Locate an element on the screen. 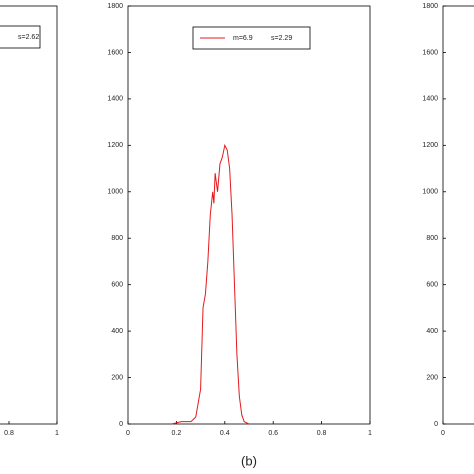  x-tick-label: 0.2 is located at coordinates (177, 433).